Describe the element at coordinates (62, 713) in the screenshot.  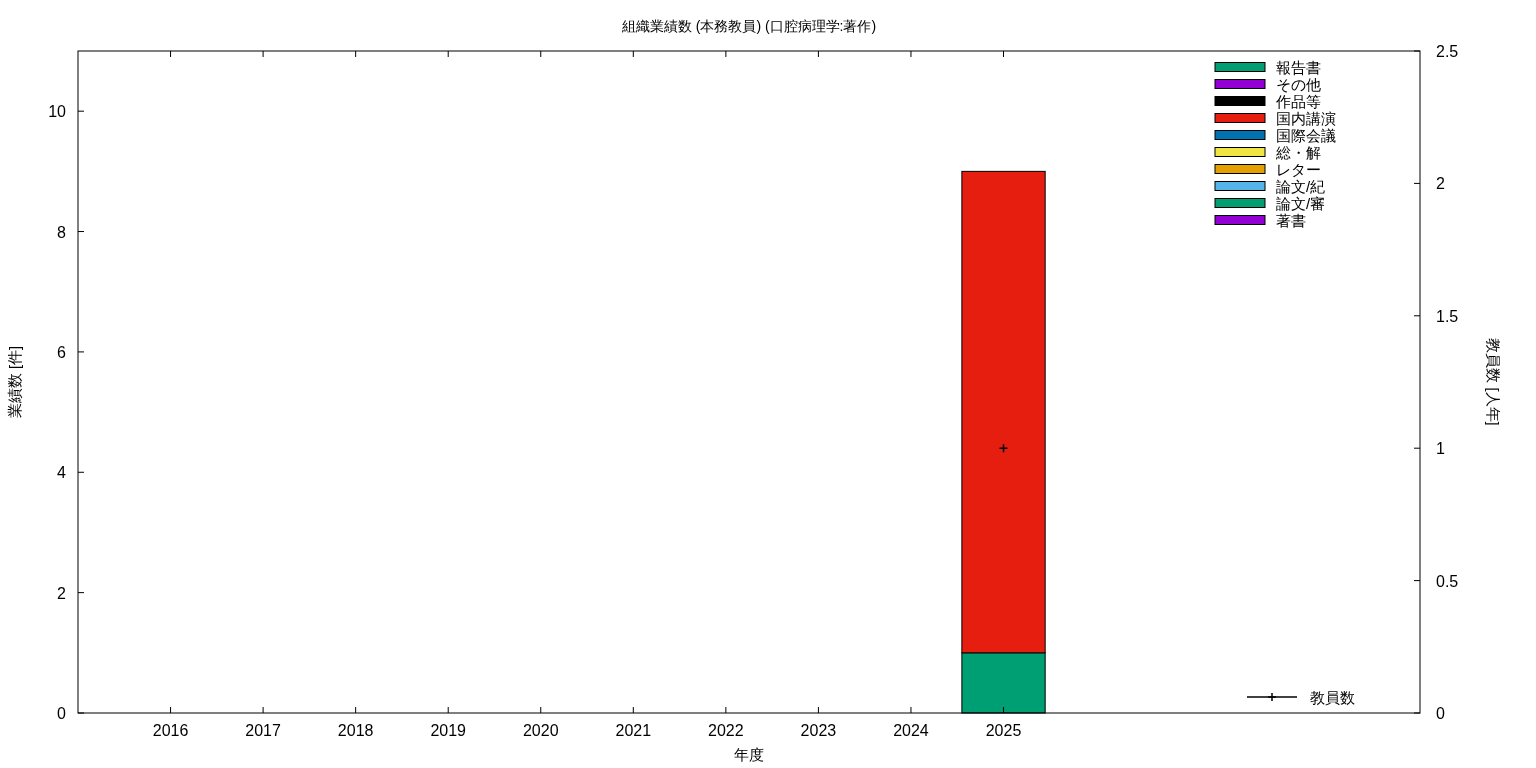
I see `y-tick-label: 0` at that location.